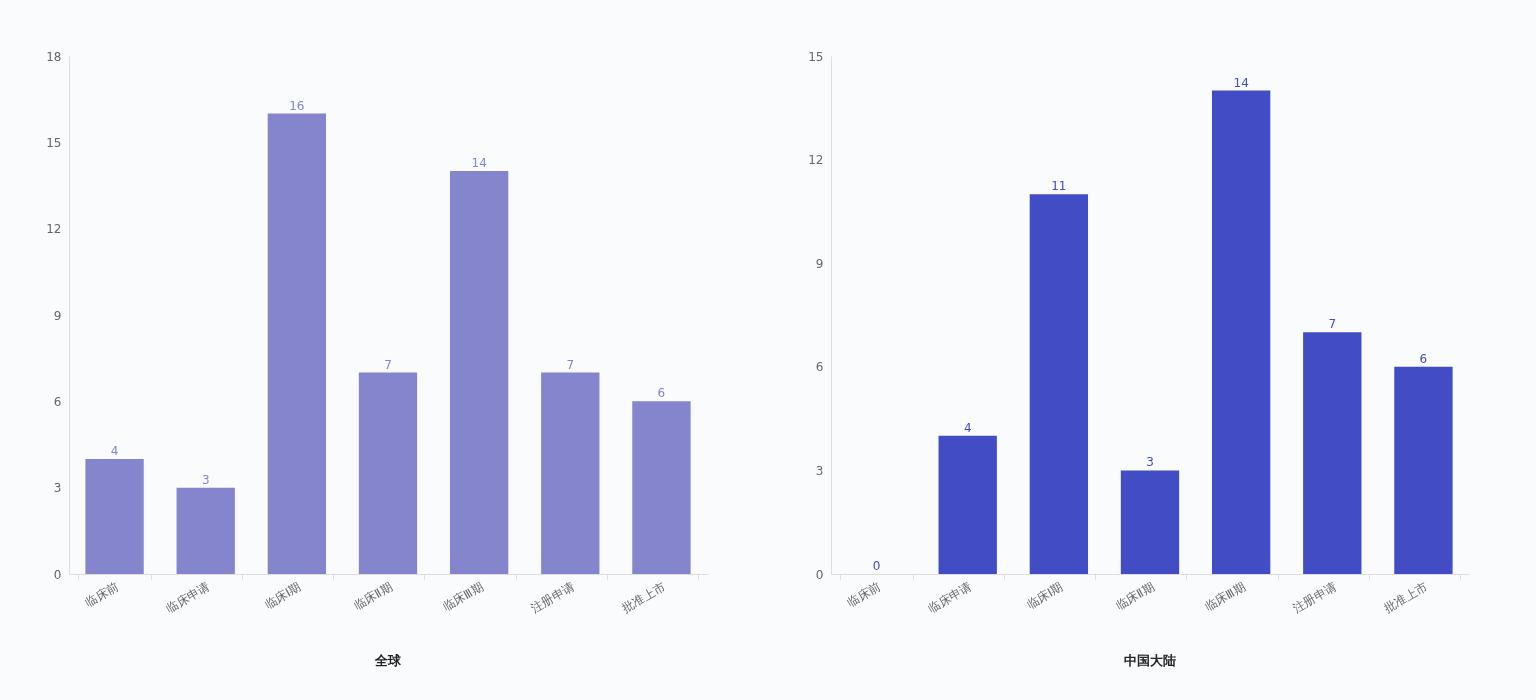  What do you see at coordinates (876, 566) in the screenshot?
I see `data-label: 0` at bounding box center [876, 566].